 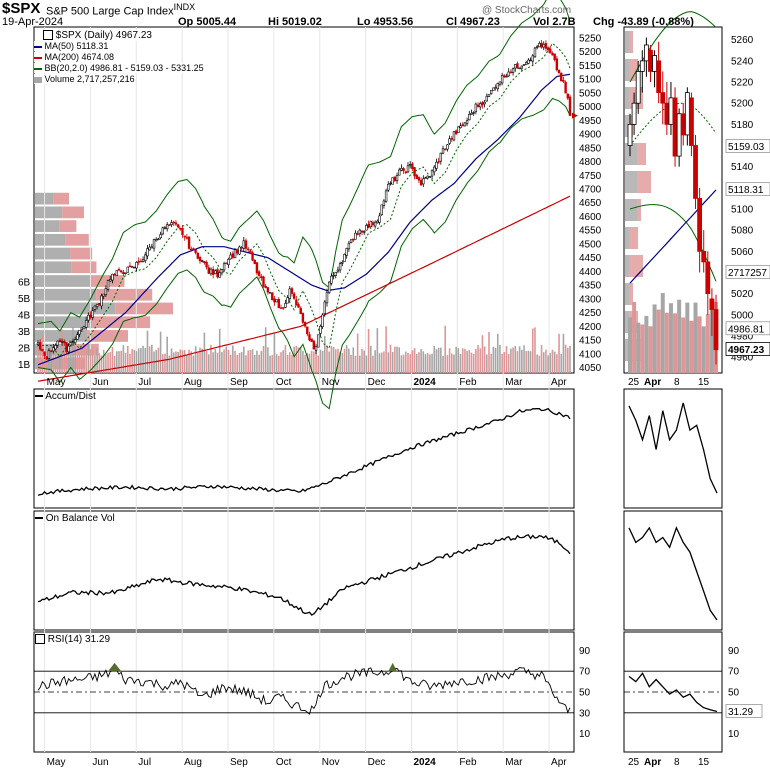 What do you see at coordinates (643, 22) in the screenshot?
I see `change-value: Chg -43.89 (-0.88%)` at bounding box center [643, 22].